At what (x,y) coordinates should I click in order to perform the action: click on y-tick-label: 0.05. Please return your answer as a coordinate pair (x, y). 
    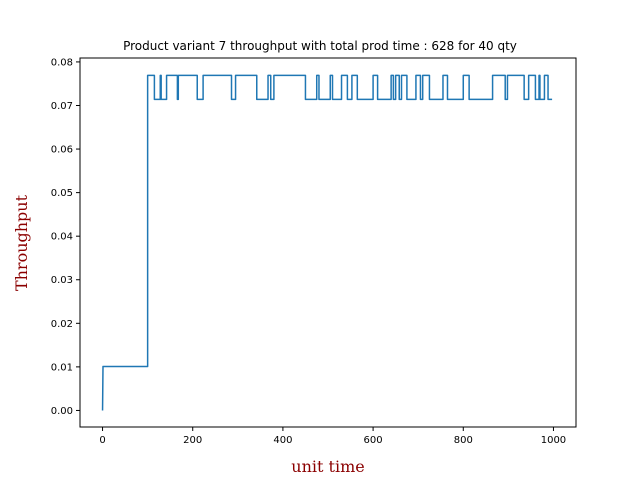
    Looking at the image, I should click on (62, 193).